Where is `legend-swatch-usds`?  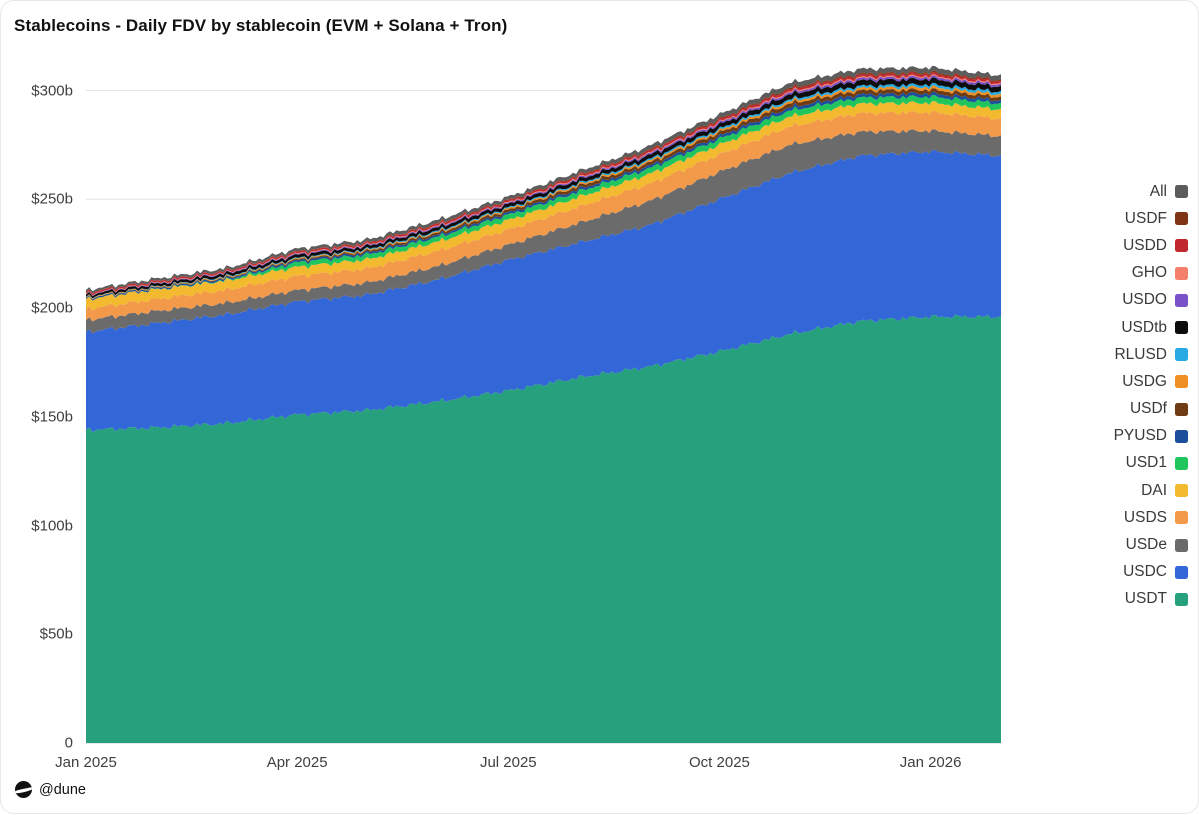 legend-swatch-usds is located at coordinates (1181, 518).